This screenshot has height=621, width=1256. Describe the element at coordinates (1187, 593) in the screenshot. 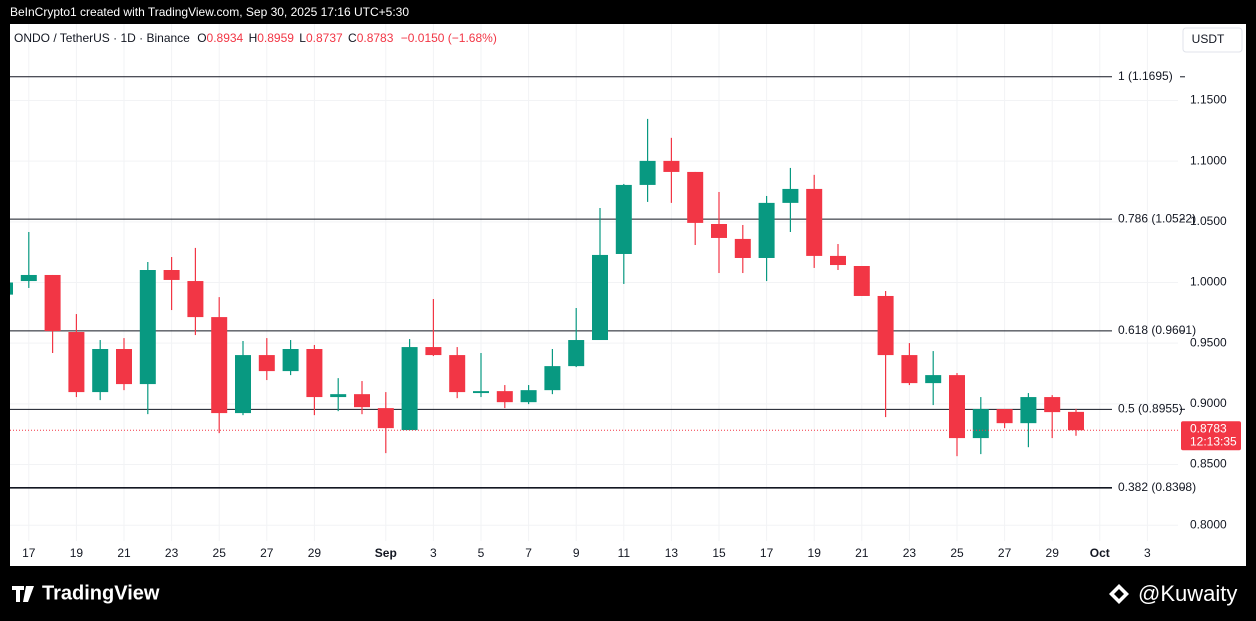

I see `watermark: @Kuwaity` at that location.